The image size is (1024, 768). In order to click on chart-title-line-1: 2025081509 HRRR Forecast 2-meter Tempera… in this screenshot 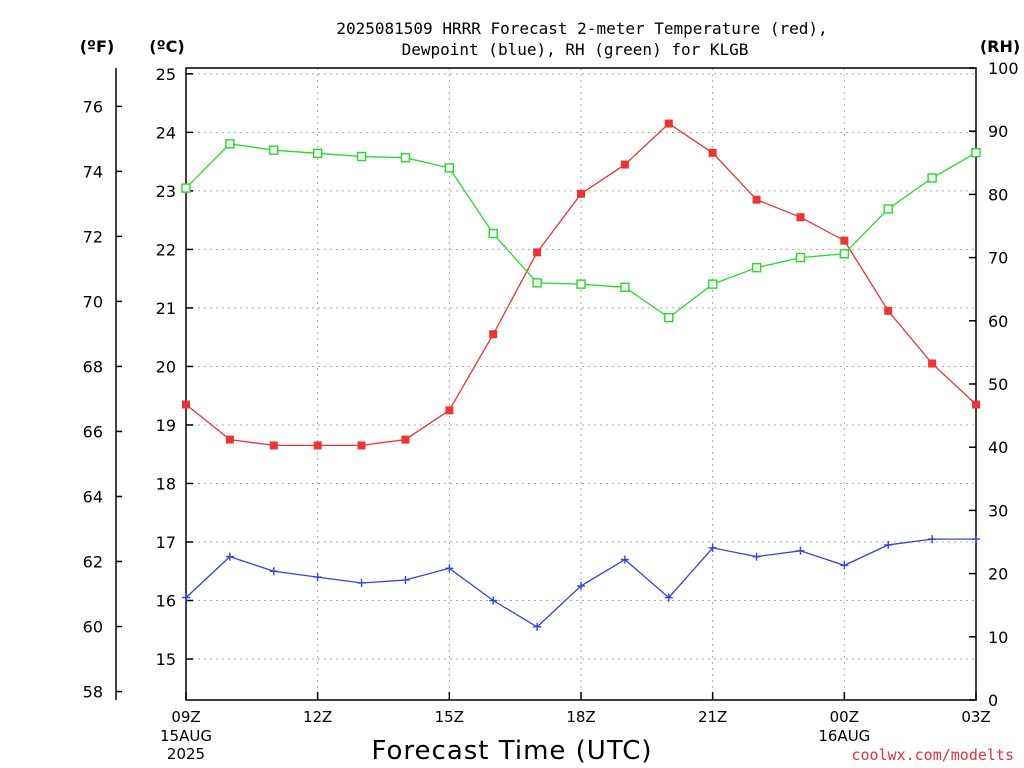, I will do `click(581, 28)`.